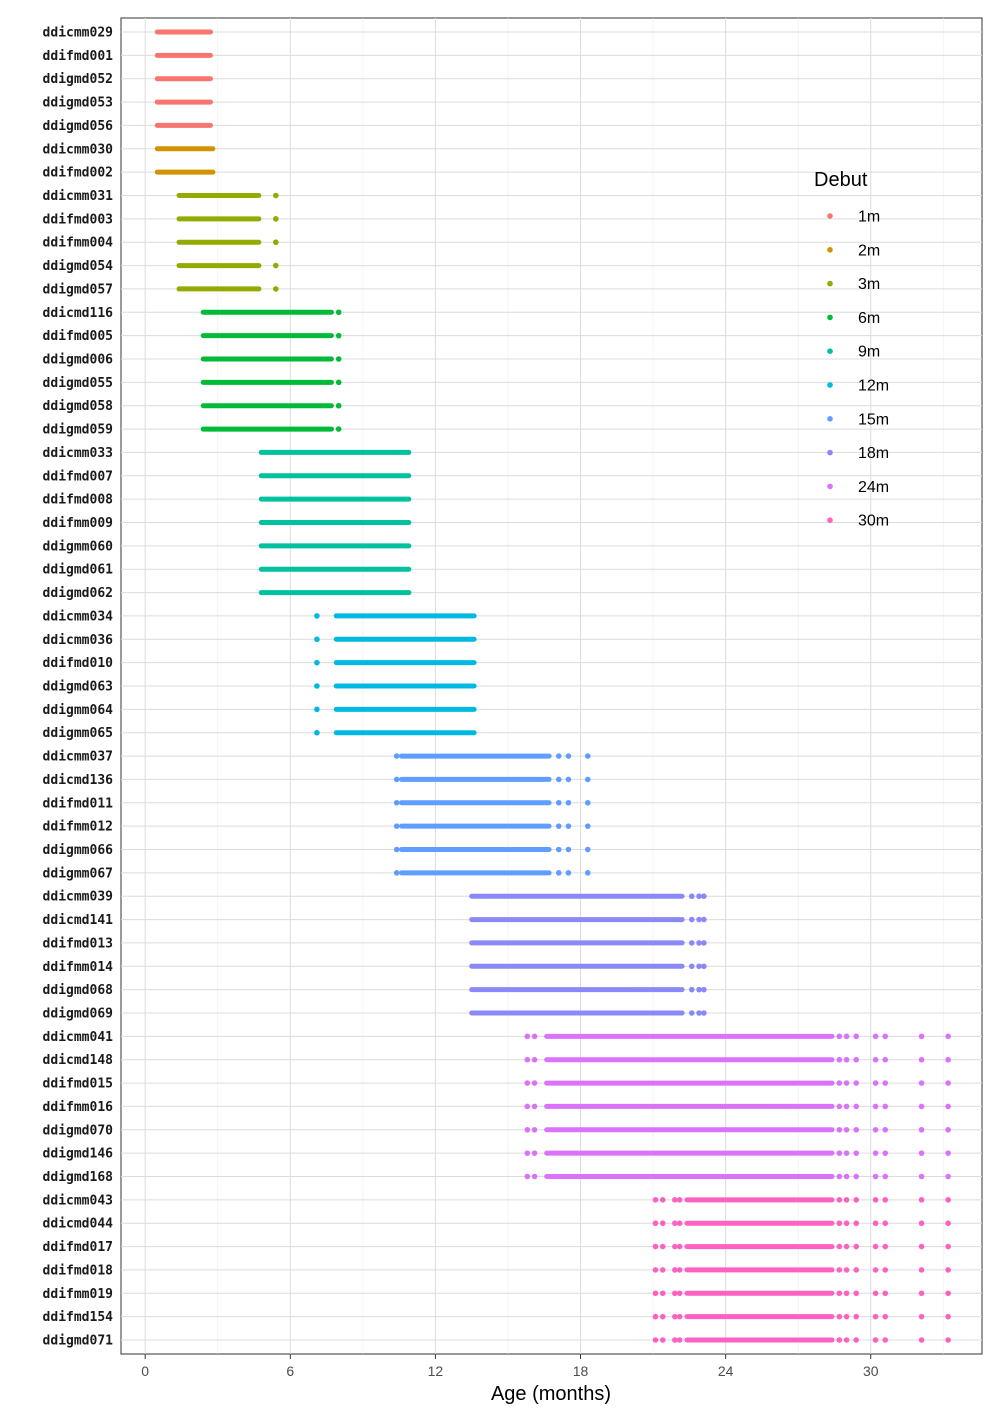 This screenshot has height=1423, width=1000. I want to click on y-tick-label: ddicmm037, so click(78, 757).